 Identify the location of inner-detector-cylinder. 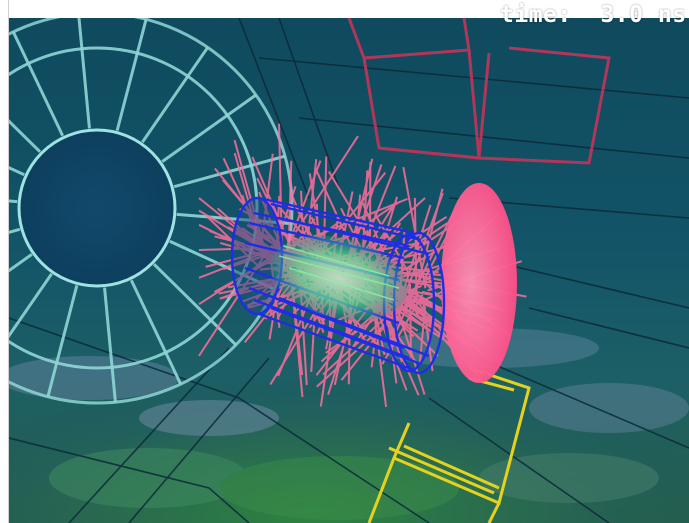
(338, 285).